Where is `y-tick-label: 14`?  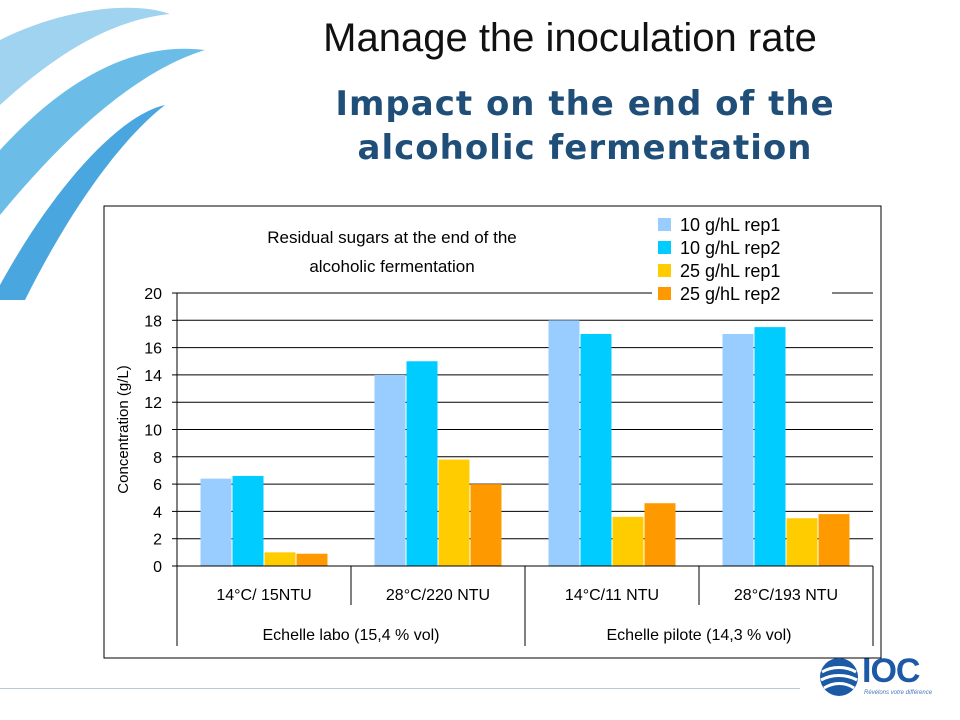
y-tick-label: 14 is located at coordinates (153, 376).